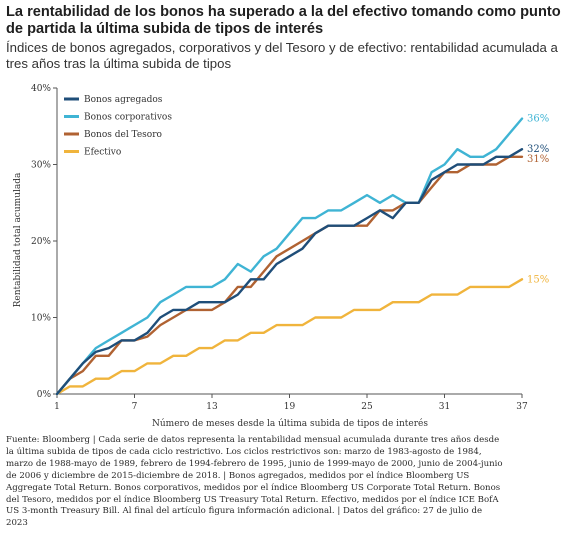 This screenshot has height=549, width=570. What do you see at coordinates (102, 153) in the screenshot?
I see `legend-item-label: Efectivo` at bounding box center [102, 153].